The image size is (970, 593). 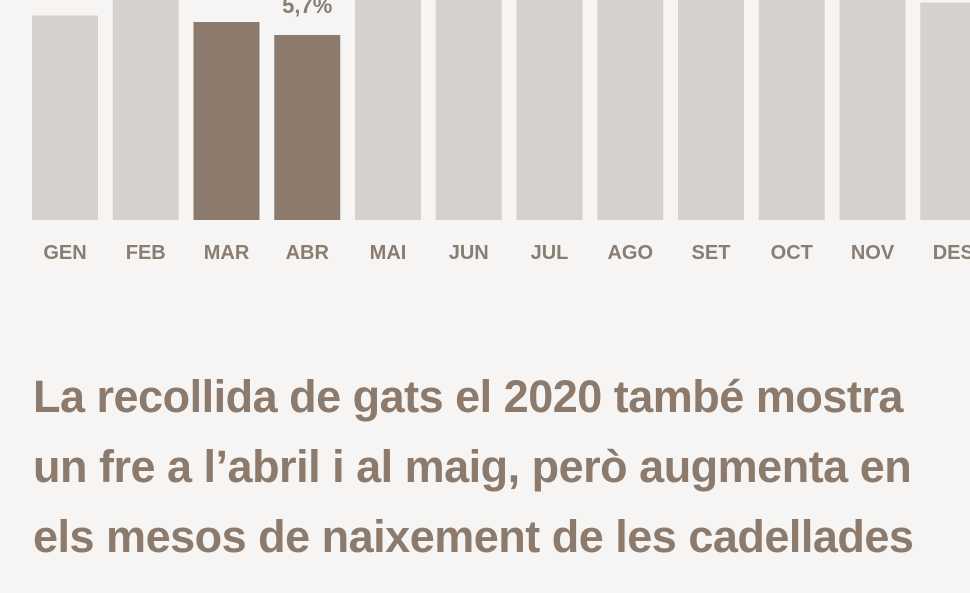 I want to click on x-tick-label: FEB, so click(x=146, y=253).